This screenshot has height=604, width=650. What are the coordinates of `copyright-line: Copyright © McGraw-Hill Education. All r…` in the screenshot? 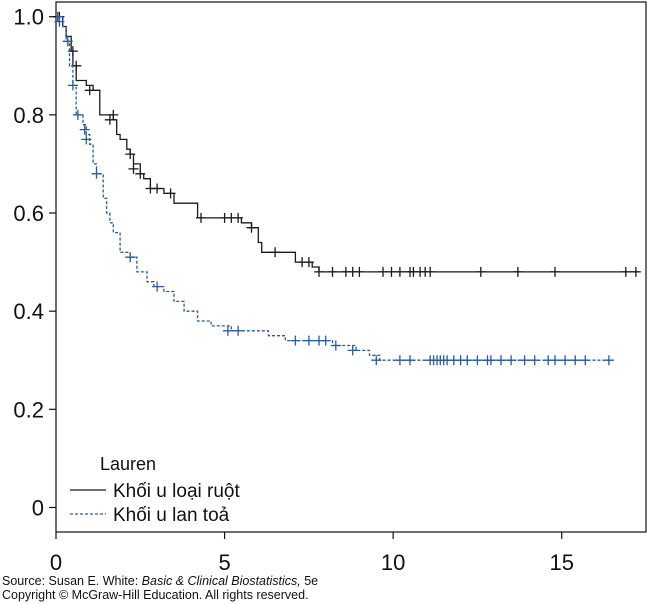 It's located at (155, 595).